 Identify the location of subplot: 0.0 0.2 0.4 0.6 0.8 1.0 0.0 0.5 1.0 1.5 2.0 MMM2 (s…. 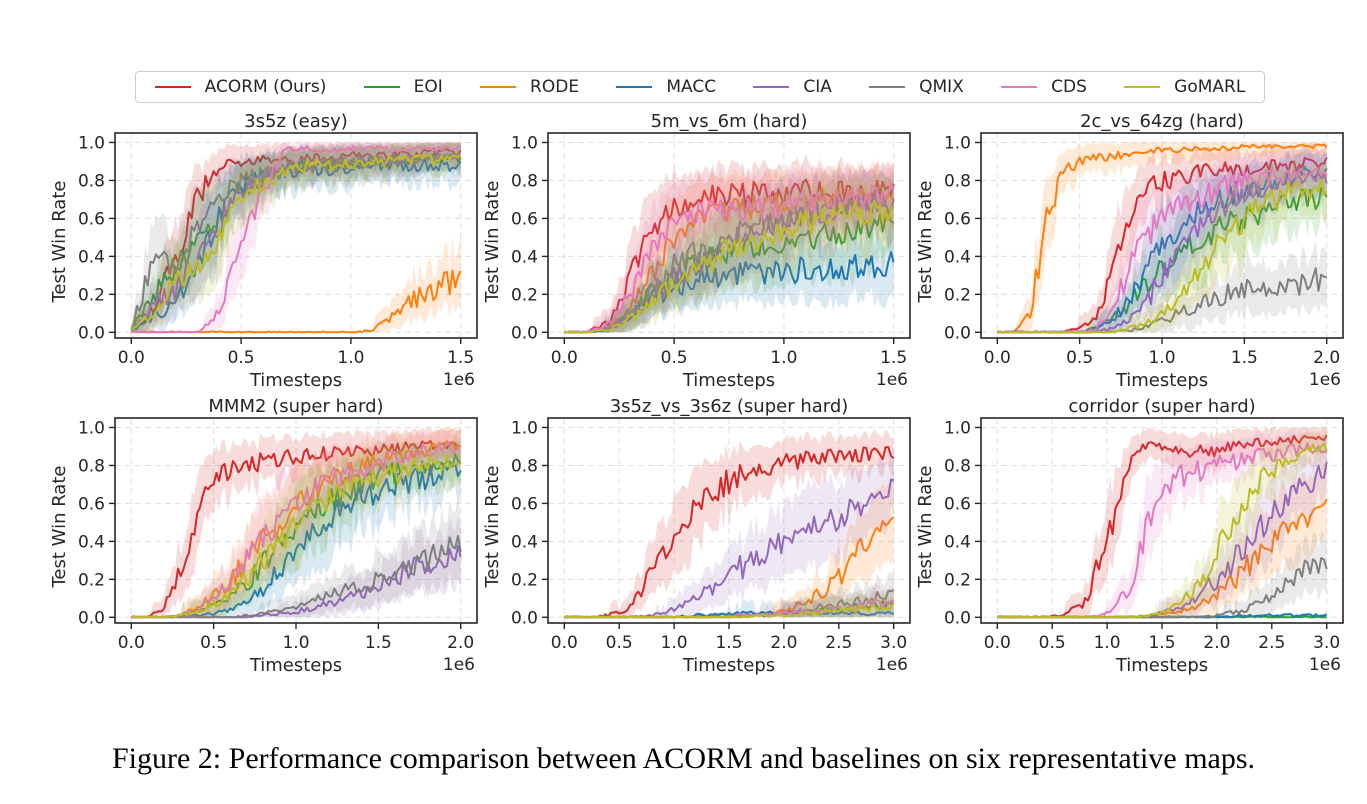
(263, 536).